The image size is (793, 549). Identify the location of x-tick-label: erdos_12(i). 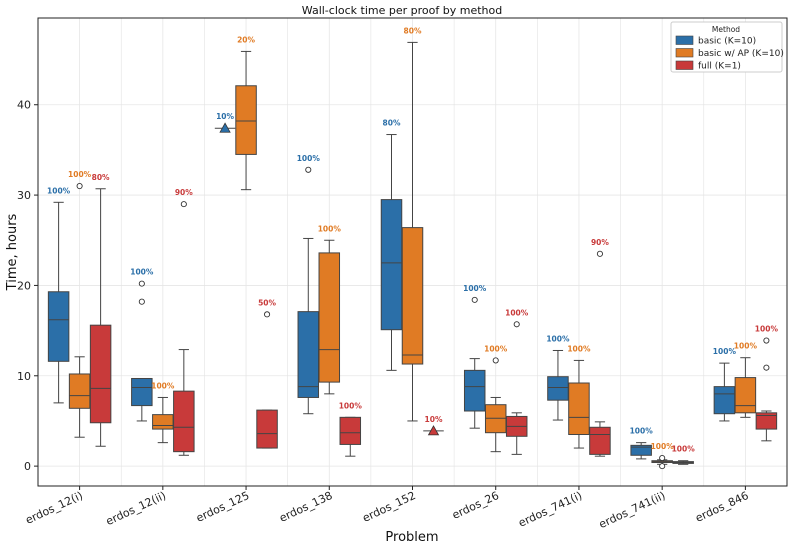
(53, 508).